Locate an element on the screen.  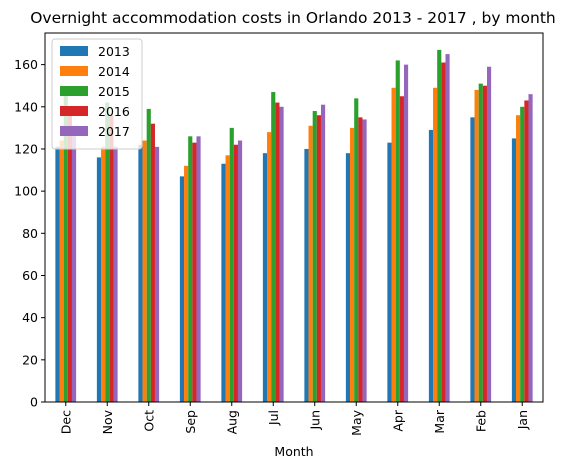
bar-2013-jun is located at coordinates (306, 275).